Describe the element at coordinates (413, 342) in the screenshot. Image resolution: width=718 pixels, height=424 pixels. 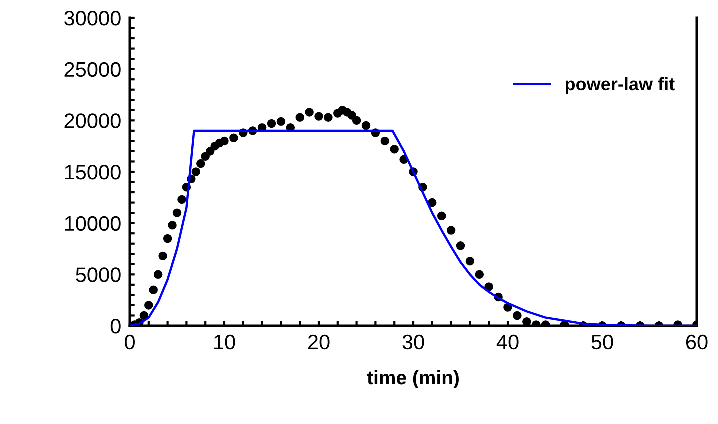
I see `x-tick-label: 30` at that location.